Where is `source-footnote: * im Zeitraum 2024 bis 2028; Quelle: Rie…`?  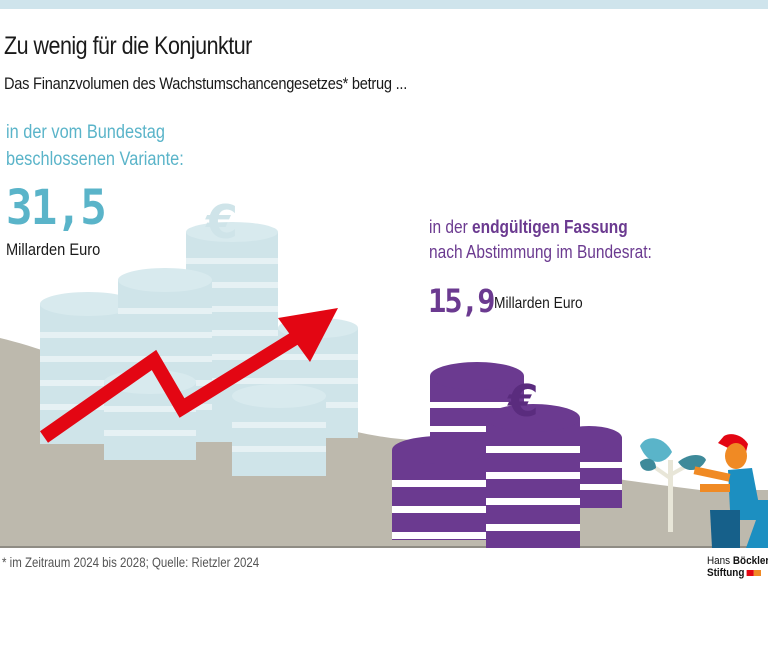 source-footnote: * im Zeitraum 2024 bis 2028; Quelle: Rie… is located at coordinates (131, 562).